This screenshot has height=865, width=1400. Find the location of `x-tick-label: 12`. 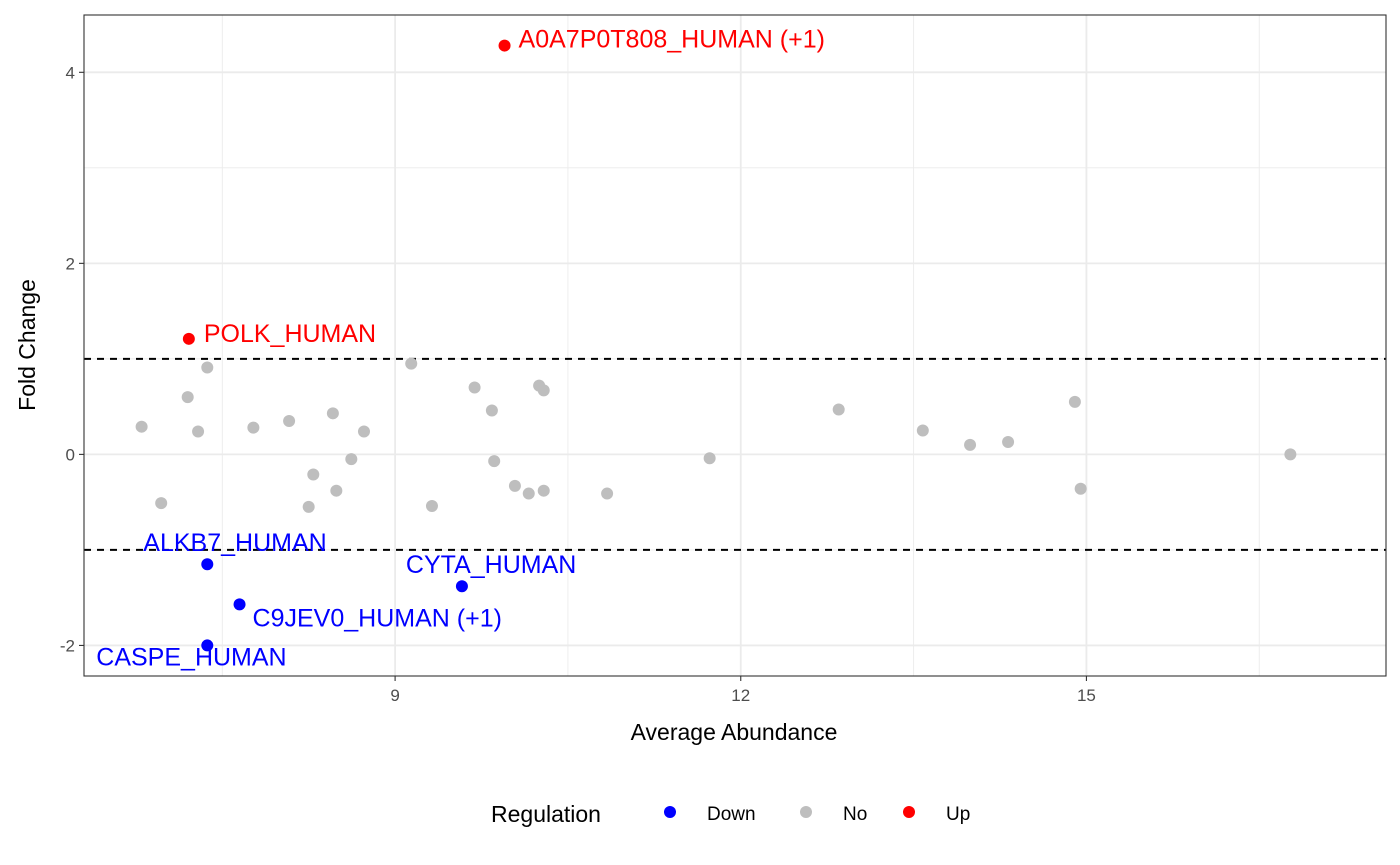

x-tick-label: 12 is located at coordinates (740, 695).